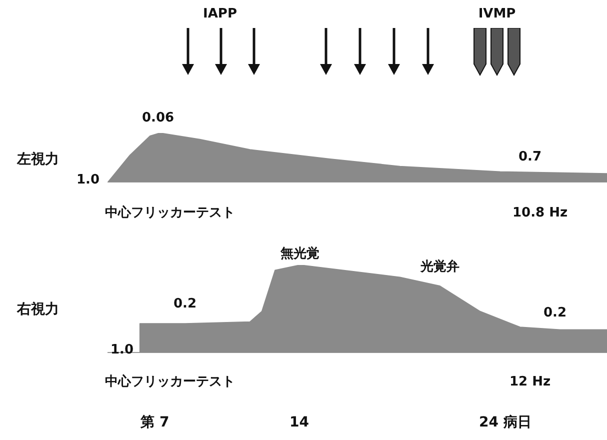 The width and height of the screenshot is (607, 440). What do you see at coordinates (540, 212) in the screenshot?
I see `text: 10.8 Hz` at bounding box center [540, 212].